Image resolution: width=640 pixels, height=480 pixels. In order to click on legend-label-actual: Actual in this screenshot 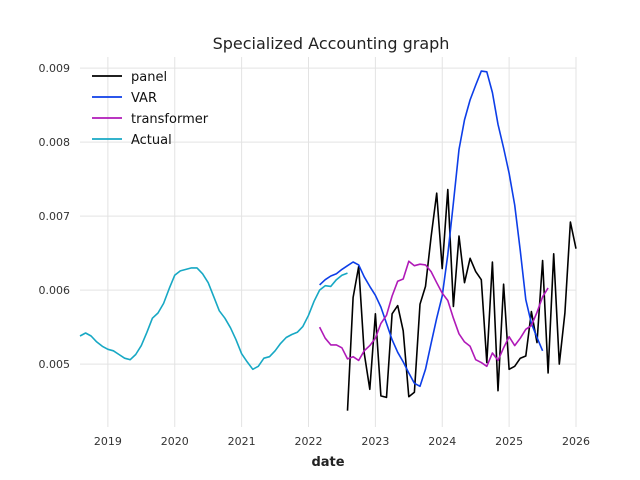, I will do `click(151, 140)`.